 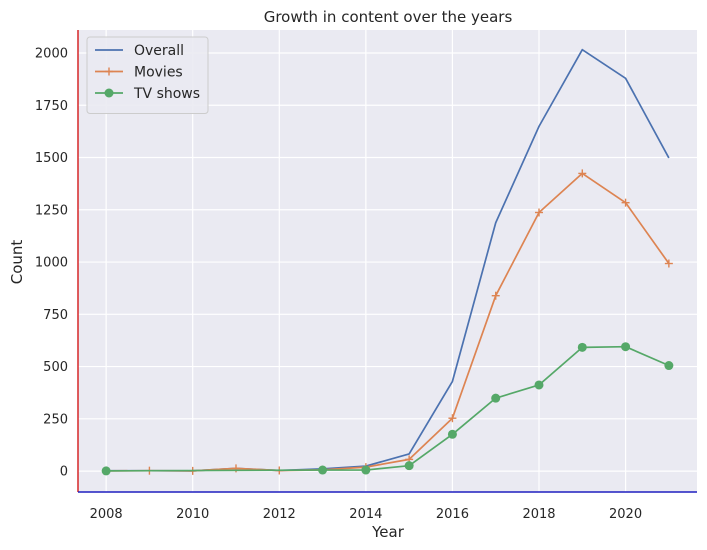 What do you see at coordinates (109, 93) in the screenshot?
I see `legend-marker-tv-shows` at bounding box center [109, 93].